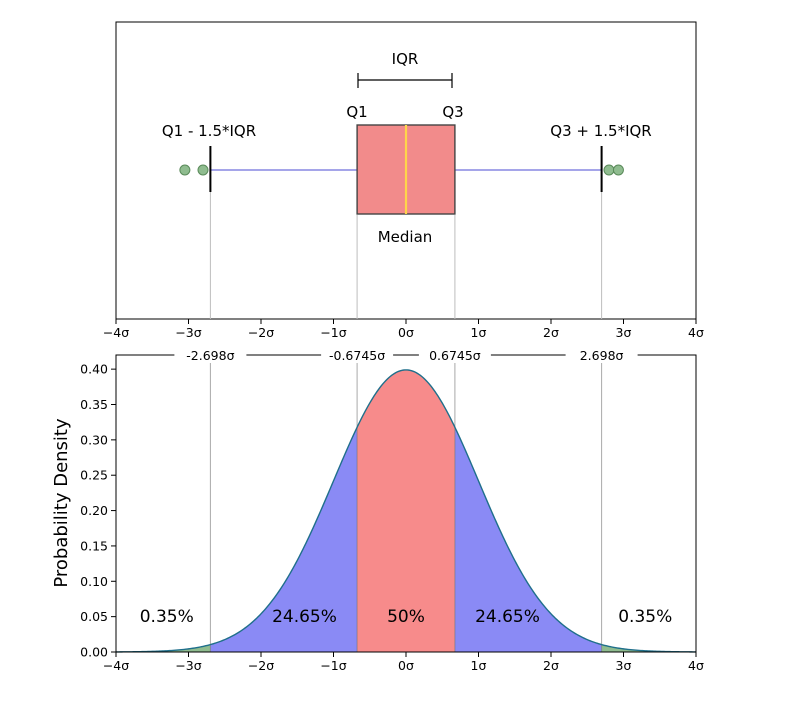 This screenshot has height=720, width=787. I want to click on boundary-label: 2.698σ, so click(602, 355).